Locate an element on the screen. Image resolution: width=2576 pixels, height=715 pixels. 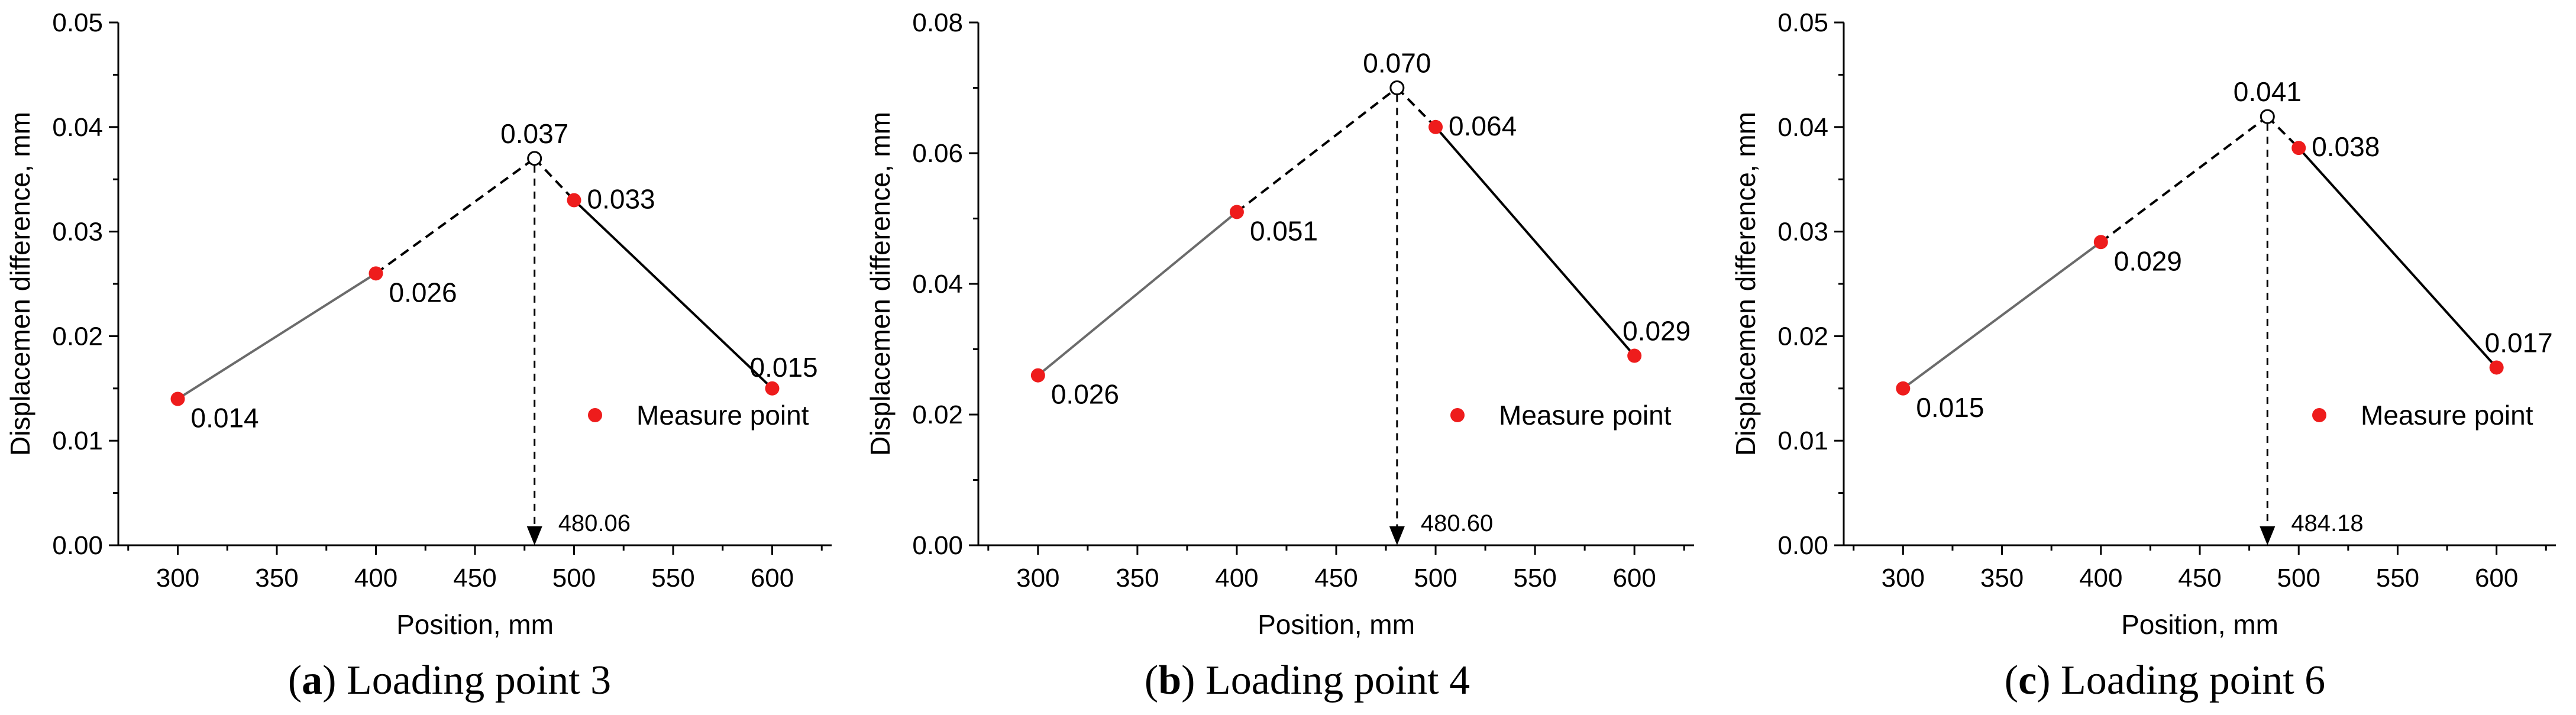
data-label: 0.014 is located at coordinates (225, 418).